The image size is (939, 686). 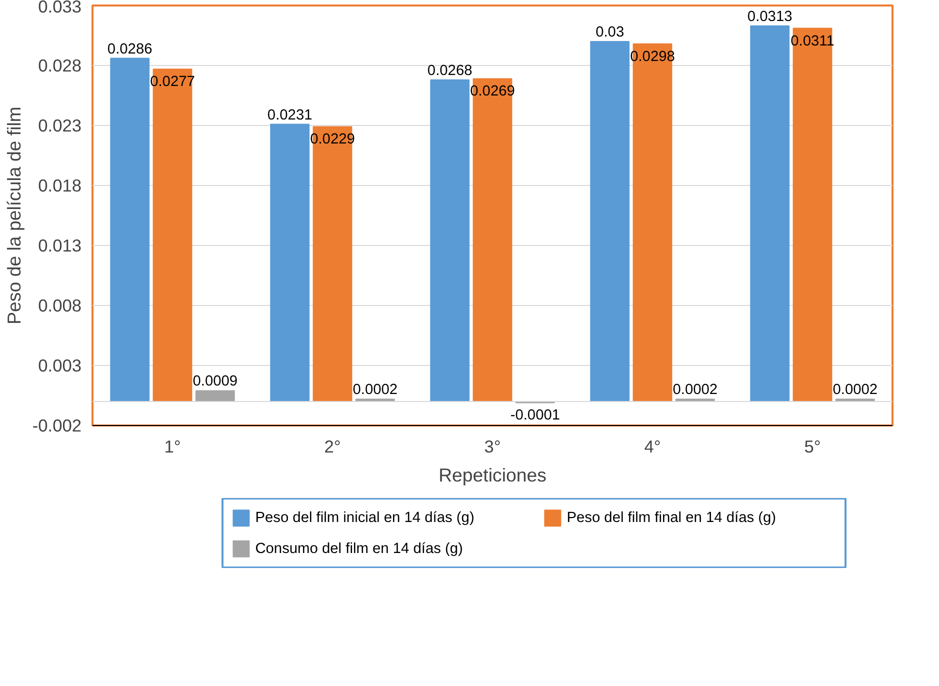 What do you see at coordinates (364, 518) in the screenshot?
I see `legend-label: Peso del film inicial en 14 días (g)` at bounding box center [364, 518].